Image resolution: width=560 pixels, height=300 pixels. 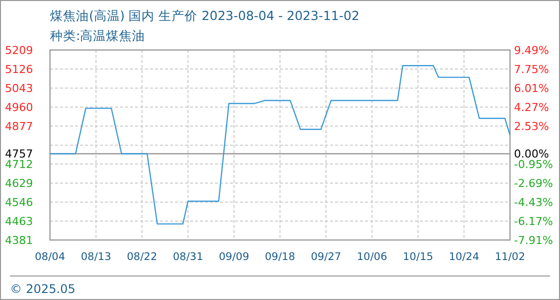 I want to click on y2-tick-label: -4.43%, so click(x=533, y=202).